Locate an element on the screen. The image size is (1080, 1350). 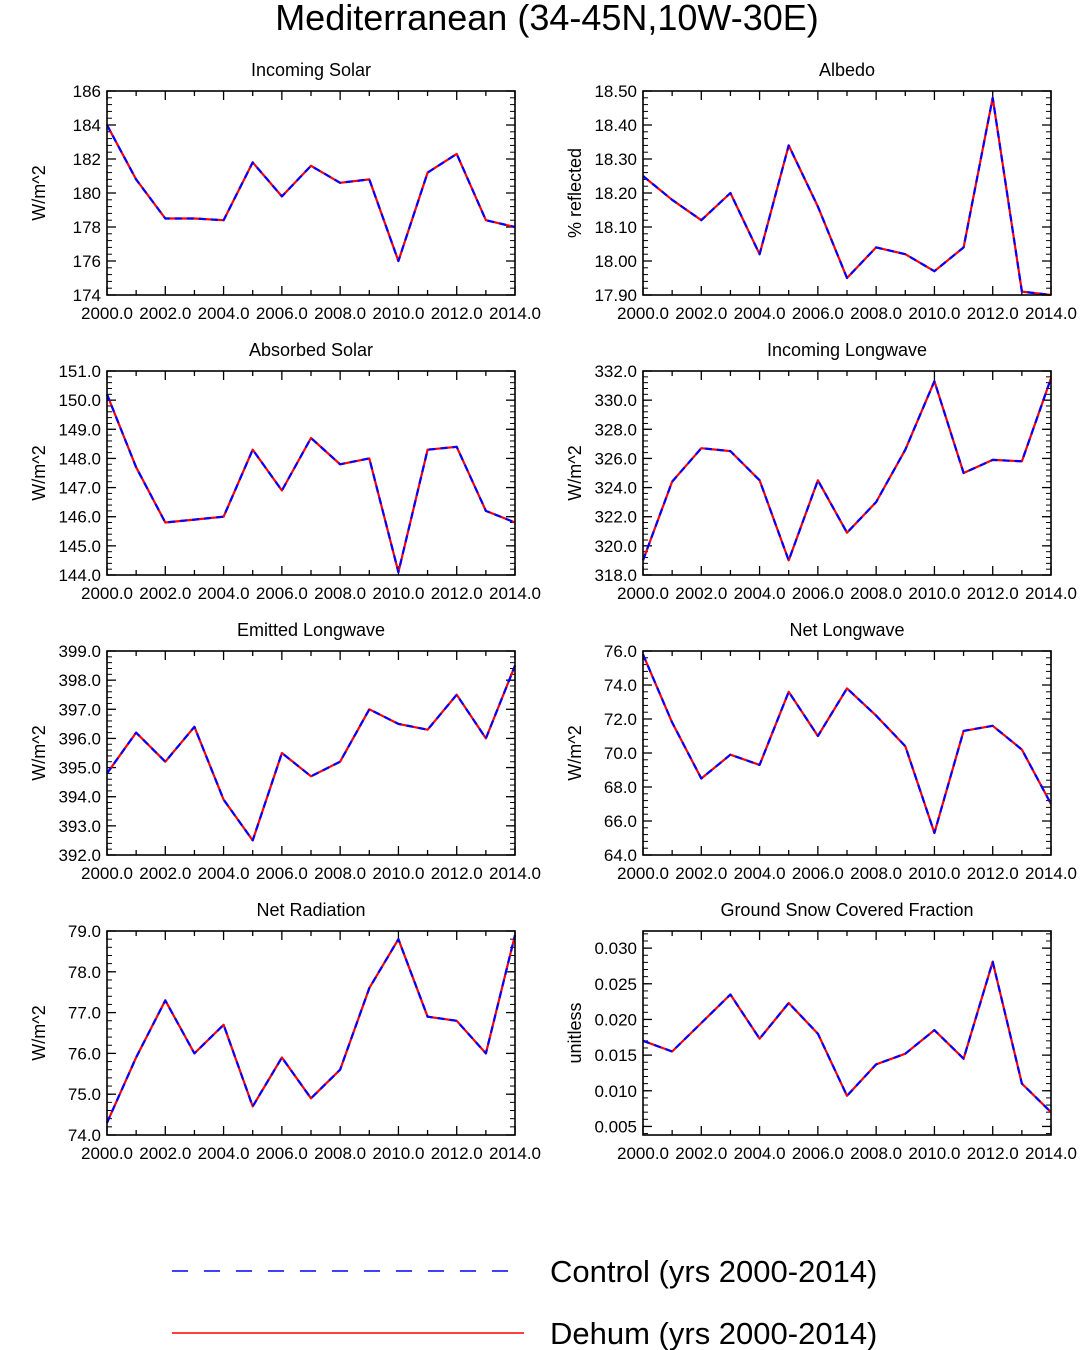
y-tick-label: 330.0 is located at coordinates (615, 400).